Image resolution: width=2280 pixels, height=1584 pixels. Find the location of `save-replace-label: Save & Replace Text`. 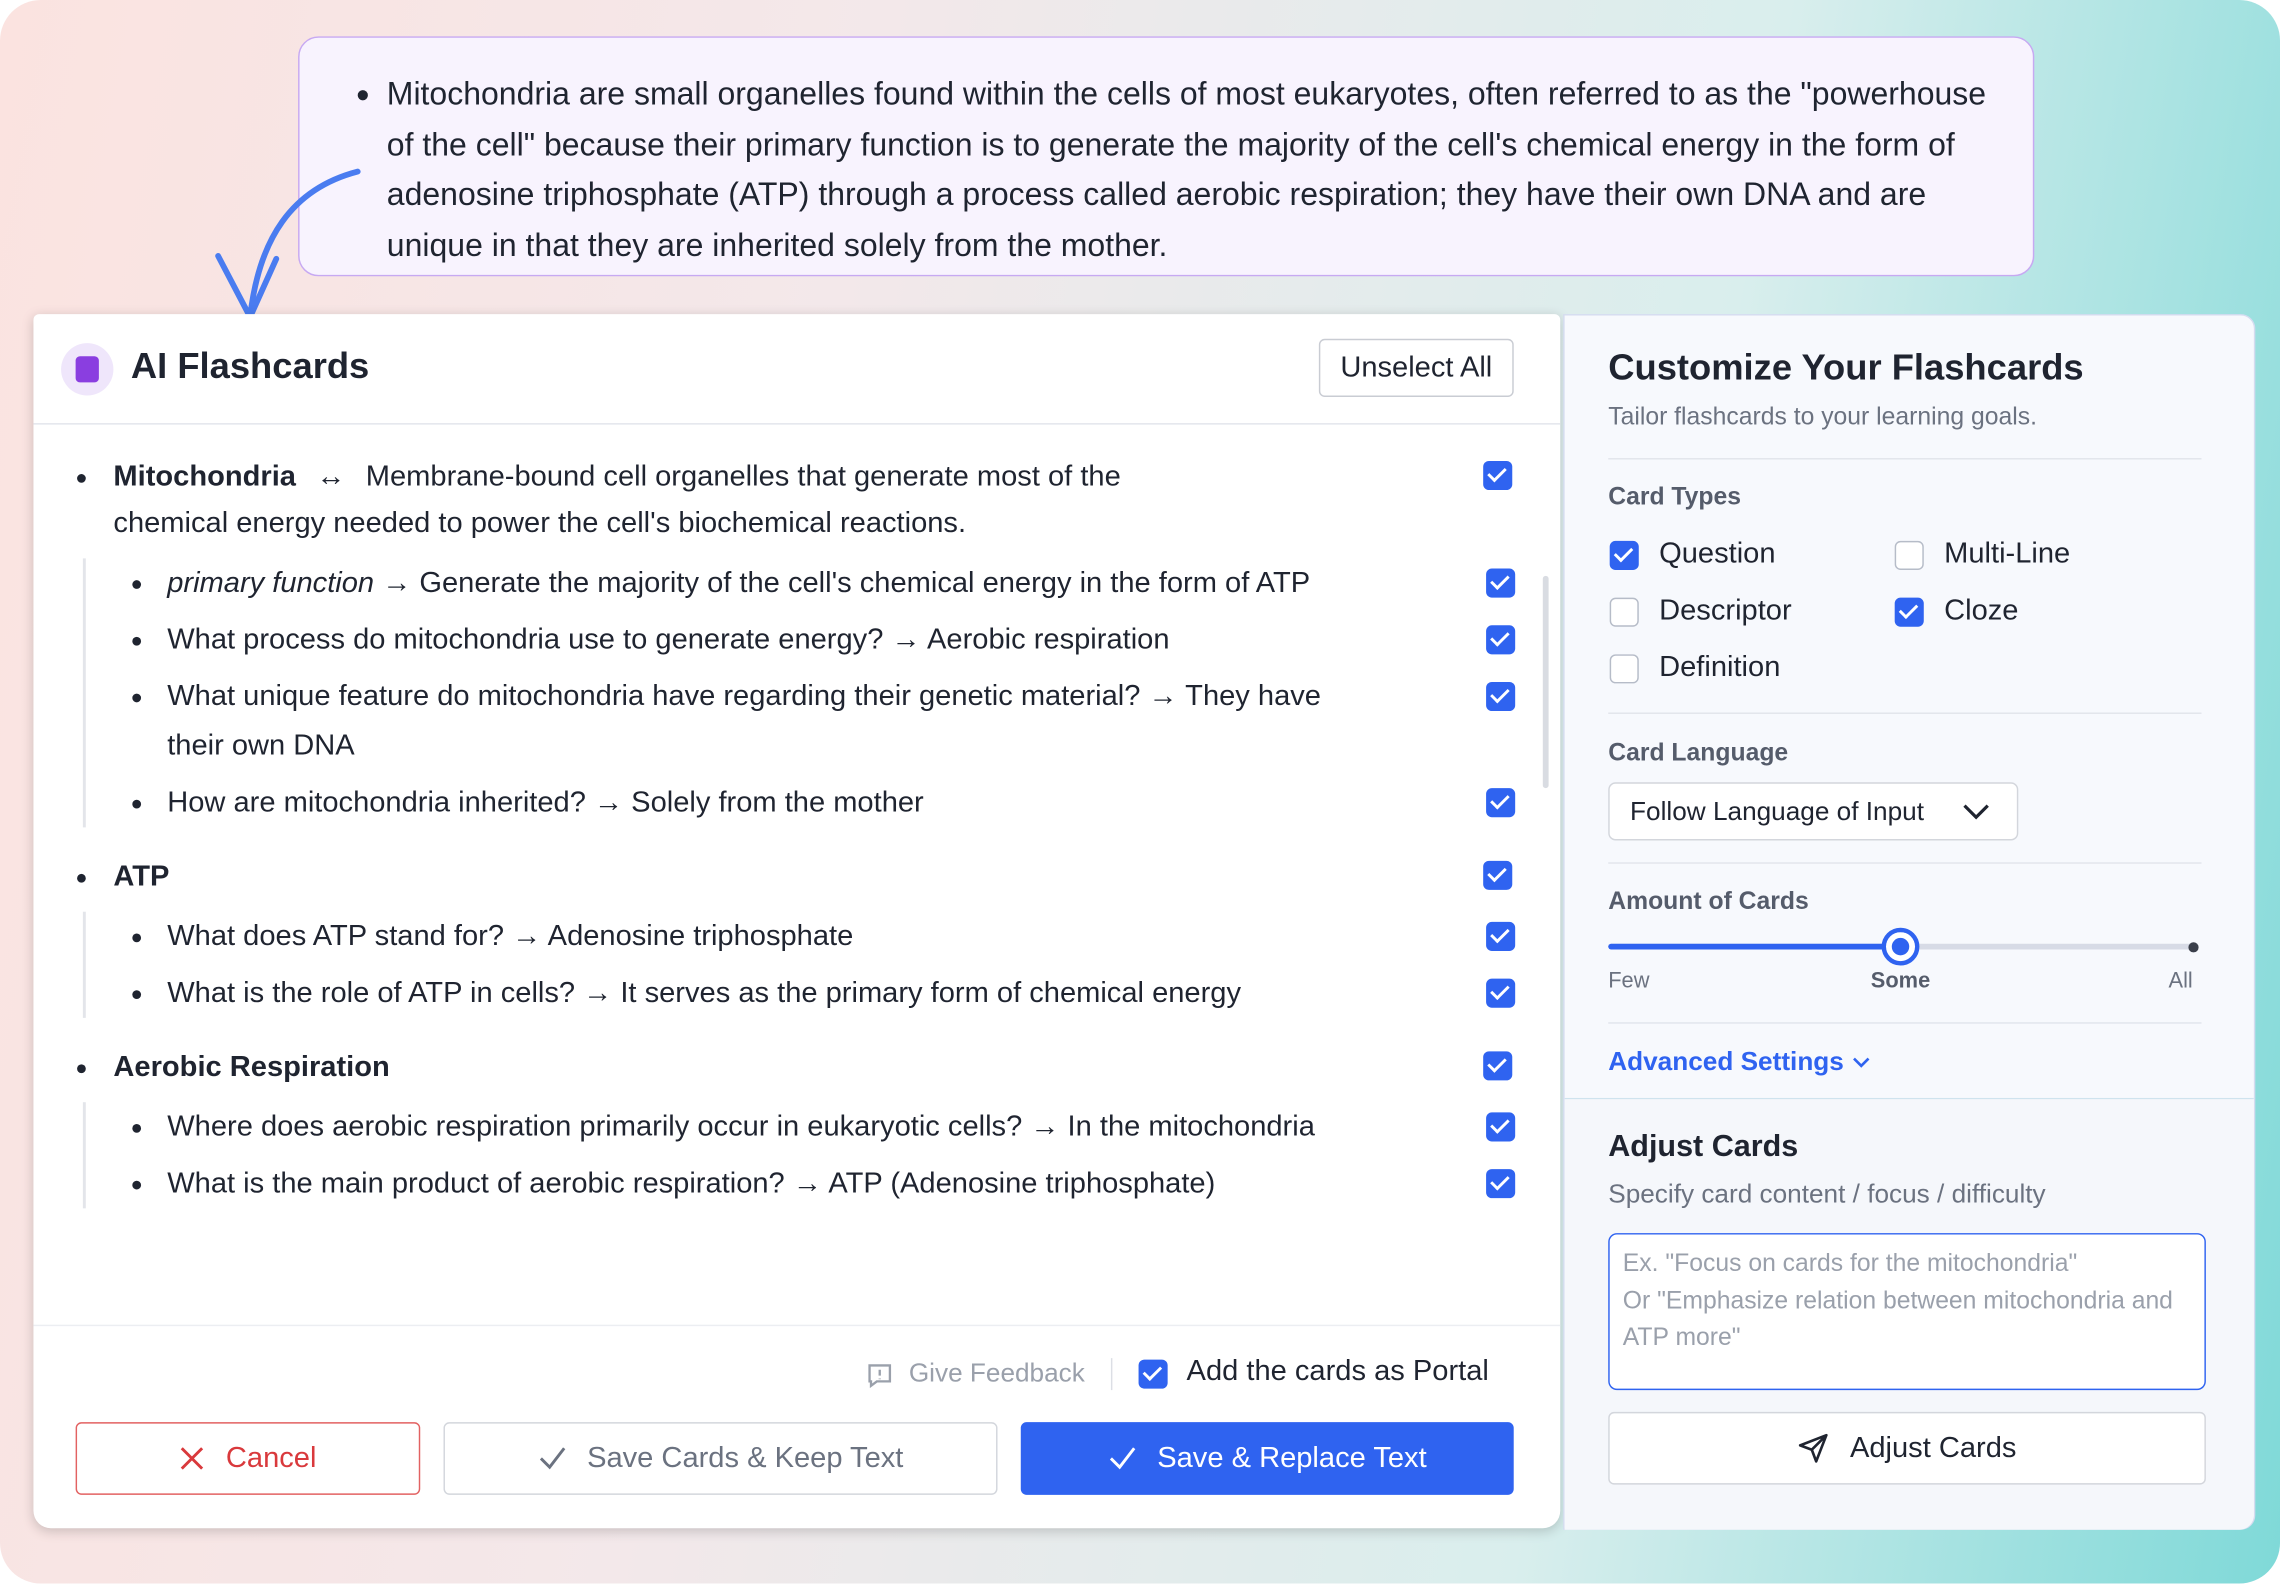

save-replace-label: Save & Replace Text is located at coordinates (1292, 1457).